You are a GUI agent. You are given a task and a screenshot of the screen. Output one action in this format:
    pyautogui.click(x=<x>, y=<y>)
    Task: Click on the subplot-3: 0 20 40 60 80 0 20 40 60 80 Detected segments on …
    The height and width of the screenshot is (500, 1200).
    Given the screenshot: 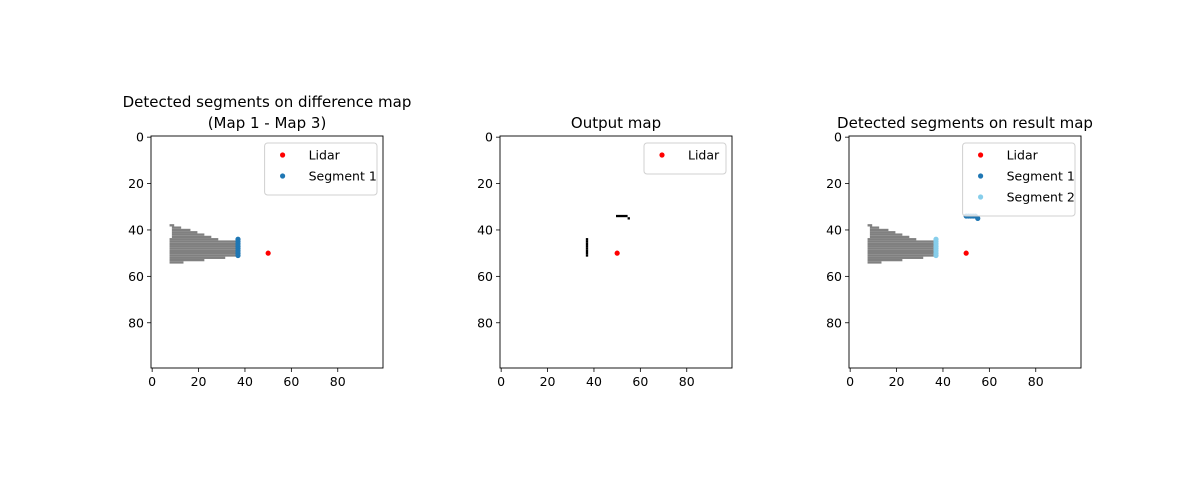 What is the action you would take?
    pyautogui.click(x=959, y=251)
    